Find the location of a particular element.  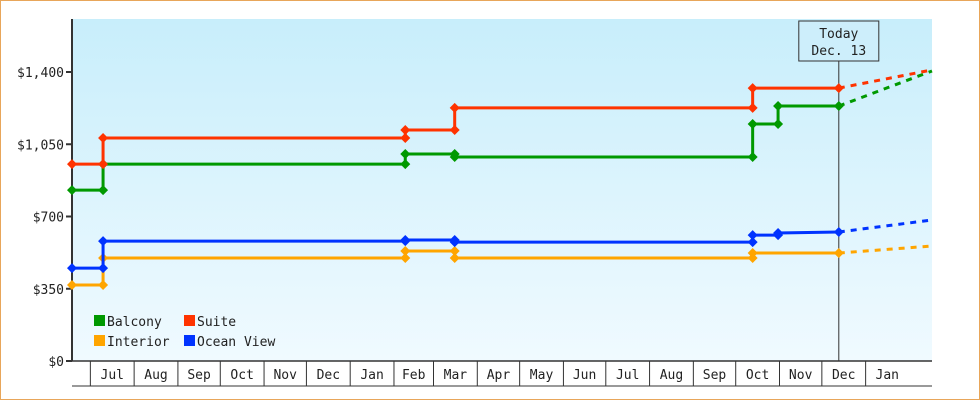

ocean-view-projection-line is located at coordinates (885, 226).